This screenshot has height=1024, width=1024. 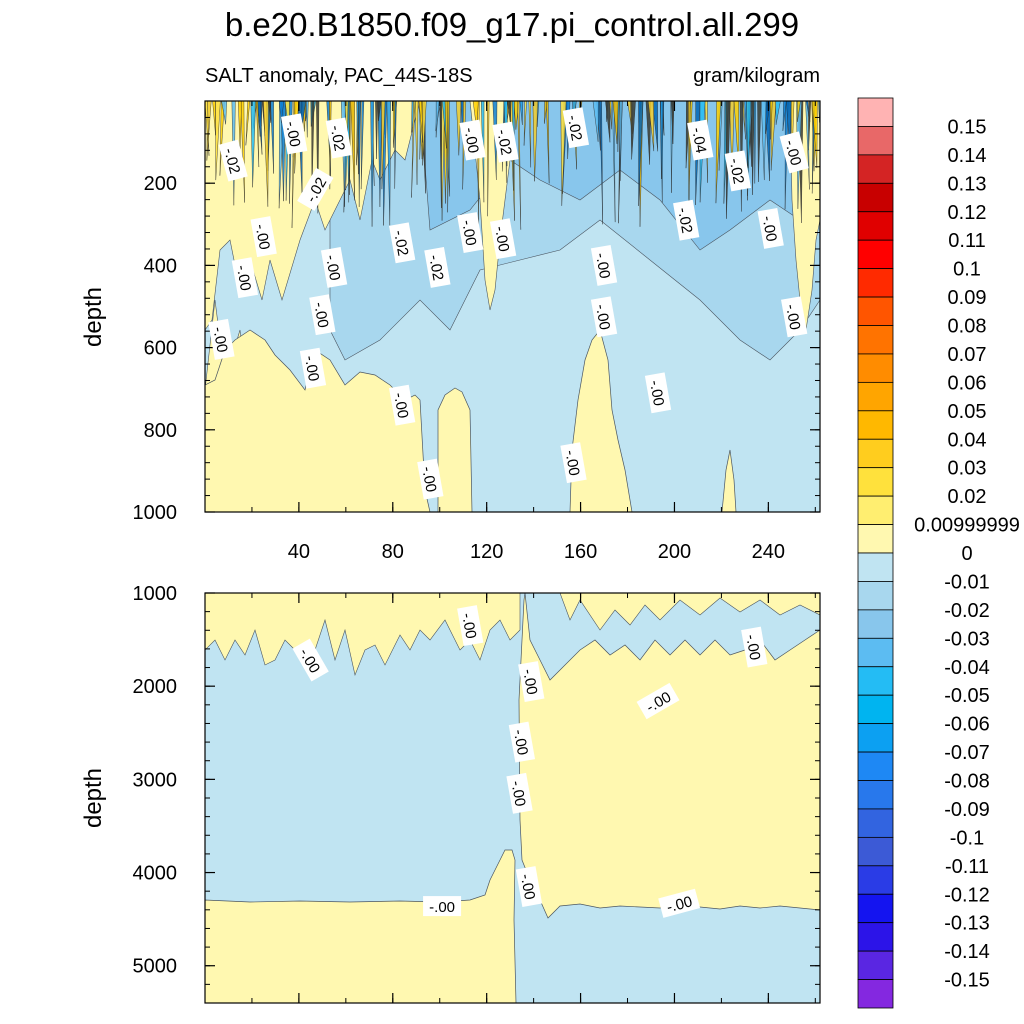 What do you see at coordinates (729, 480) in the screenshot?
I see `top-yellow-right-sliver` at bounding box center [729, 480].